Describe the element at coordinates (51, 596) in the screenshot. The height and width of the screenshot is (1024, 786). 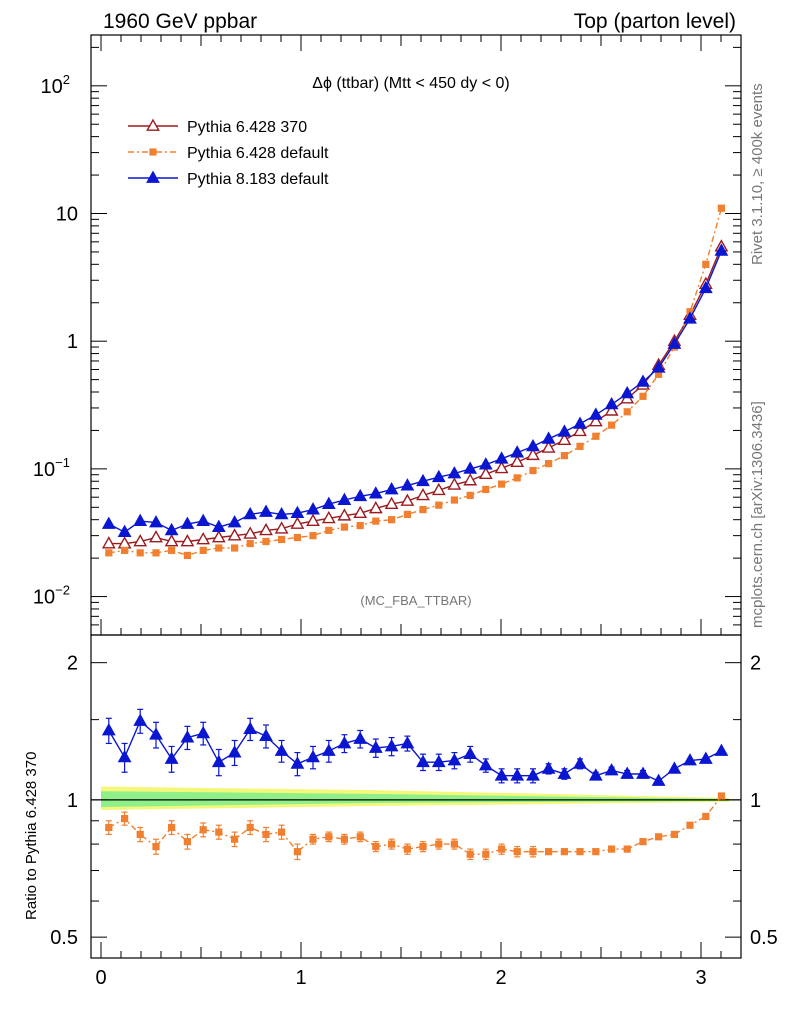
I see `y-tick-label: 10−2` at that location.